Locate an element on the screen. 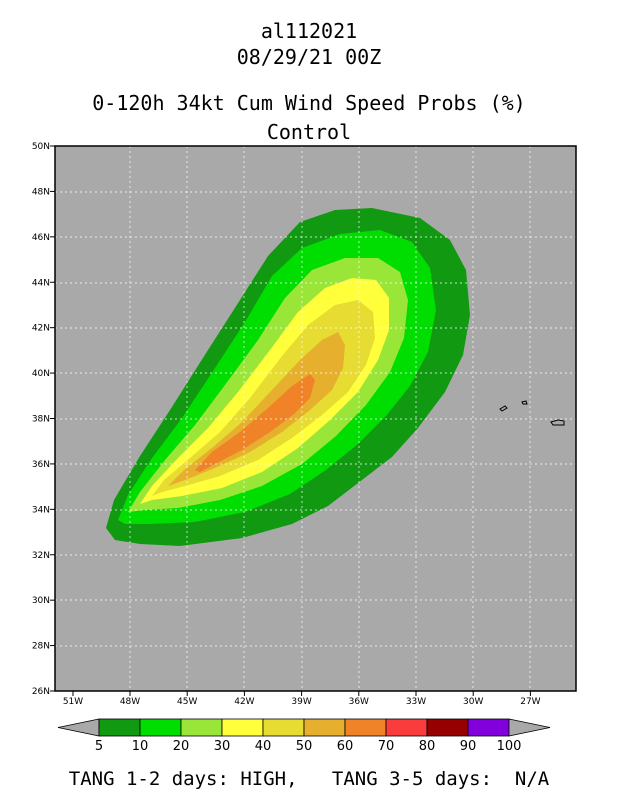 This screenshot has height=800, width=618. lon-label: 33W is located at coordinates (416, 702).